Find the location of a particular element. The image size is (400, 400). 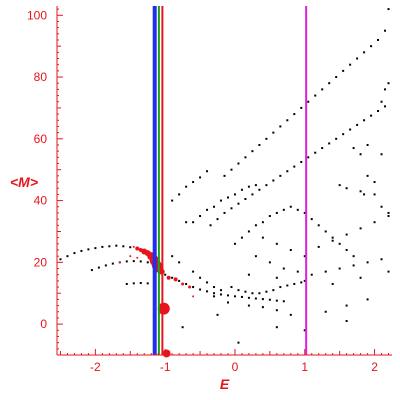

y-tick-label: 100 is located at coordinates (37, 15).